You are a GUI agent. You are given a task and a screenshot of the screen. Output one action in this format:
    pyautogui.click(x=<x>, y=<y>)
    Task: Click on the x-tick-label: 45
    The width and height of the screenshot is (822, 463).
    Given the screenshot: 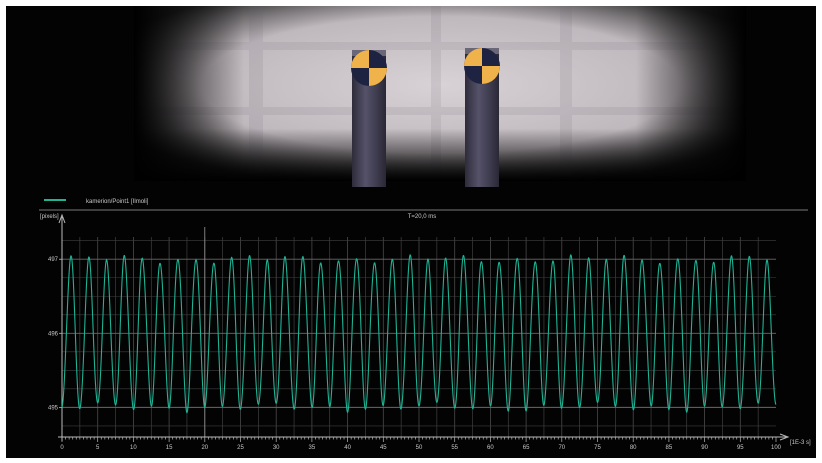 What is the action you would take?
    pyautogui.click(x=383, y=448)
    